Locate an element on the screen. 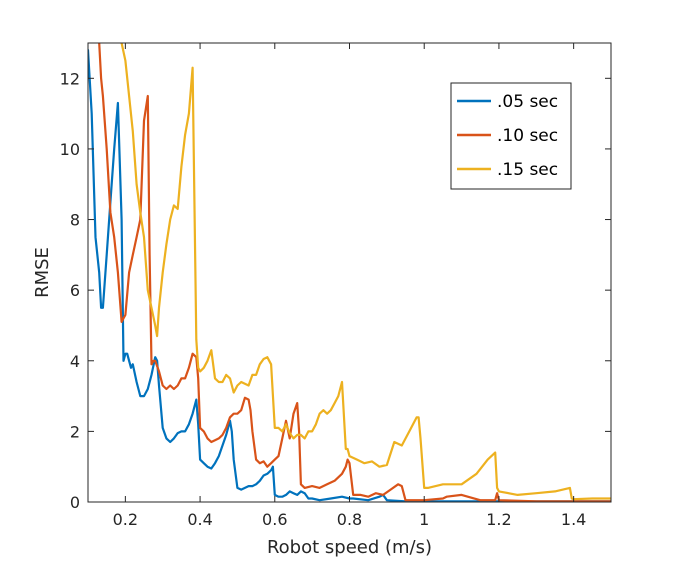 The image size is (676, 564). y-tick-label: 10 is located at coordinates (70, 149).